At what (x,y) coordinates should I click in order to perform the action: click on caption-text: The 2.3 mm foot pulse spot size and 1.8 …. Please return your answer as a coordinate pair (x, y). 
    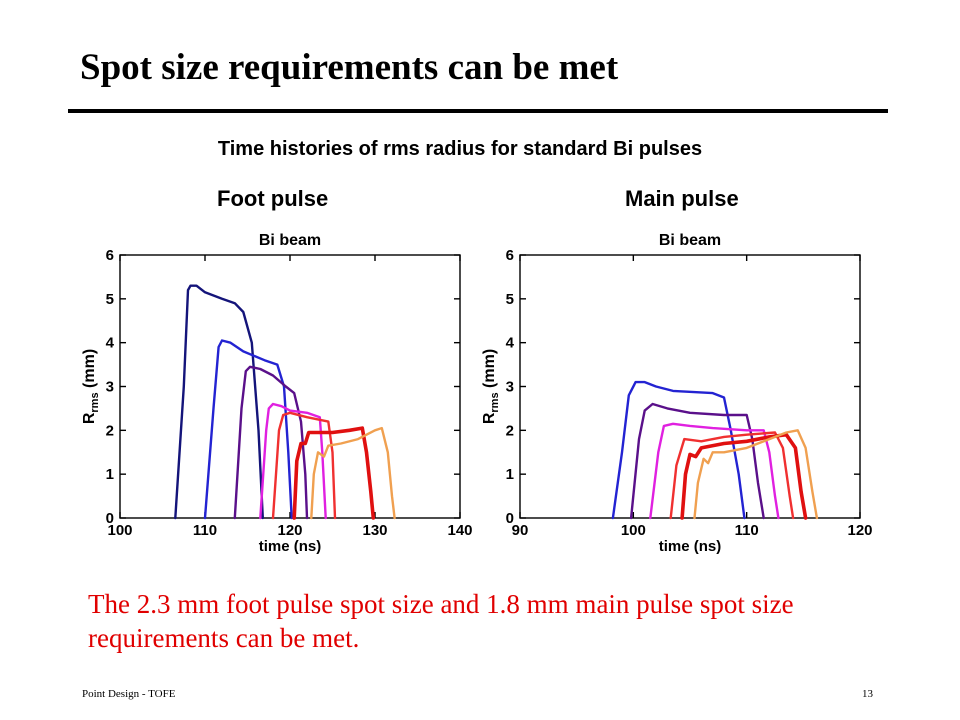
    Looking at the image, I should click on (441, 621).